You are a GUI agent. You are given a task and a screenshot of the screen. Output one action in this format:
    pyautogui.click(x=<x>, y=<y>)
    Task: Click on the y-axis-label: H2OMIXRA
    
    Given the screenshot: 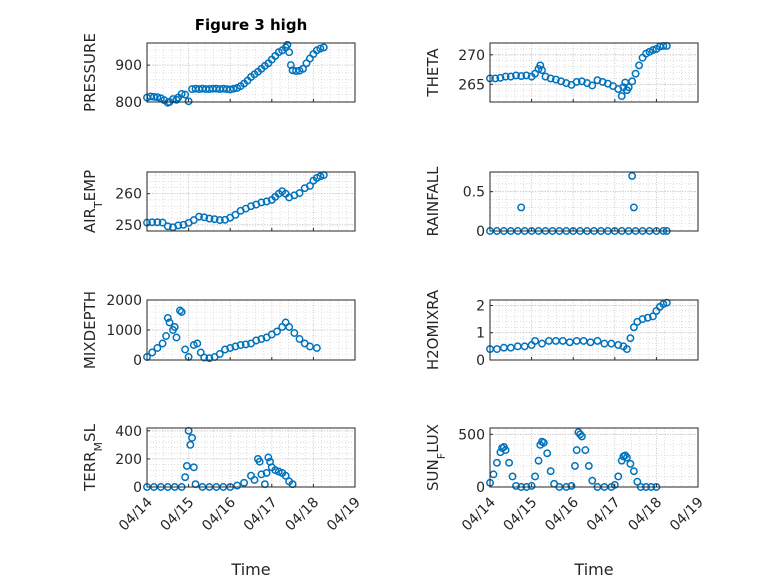 What is the action you would take?
    pyautogui.click(x=433, y=329)
    